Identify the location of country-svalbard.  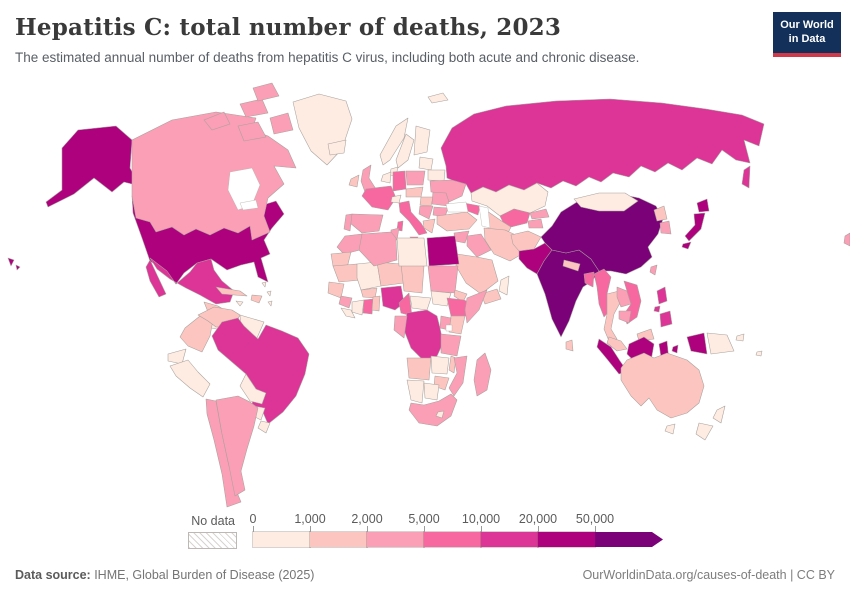
(438, 98).